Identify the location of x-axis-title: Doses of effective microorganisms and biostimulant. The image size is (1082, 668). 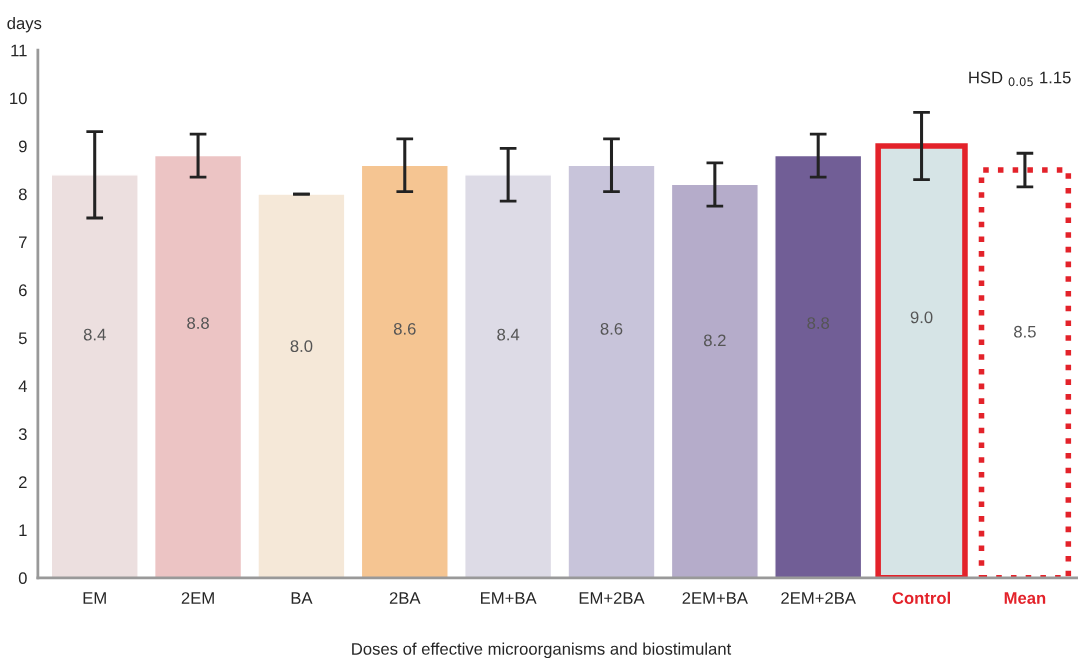
(542, 650).